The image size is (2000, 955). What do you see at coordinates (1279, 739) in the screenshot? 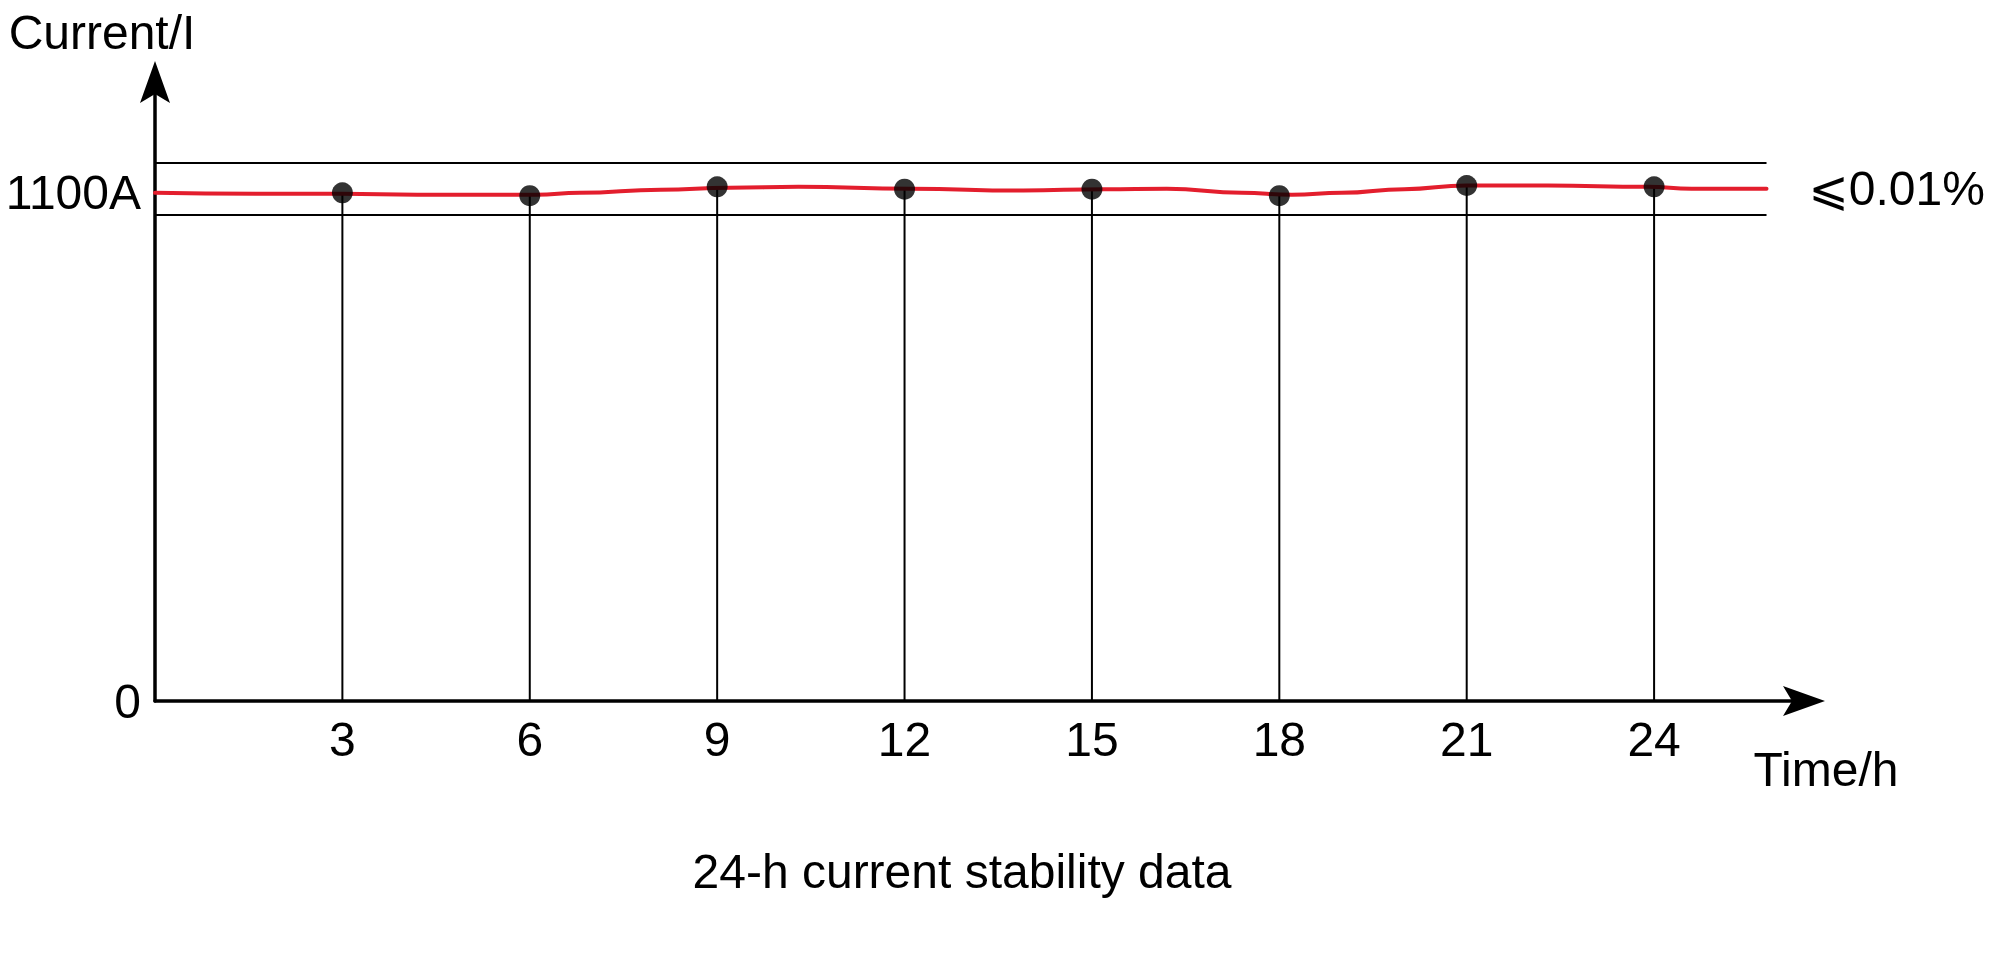
I see `x-tick-label: 18` at bounding box center [1279, 739].